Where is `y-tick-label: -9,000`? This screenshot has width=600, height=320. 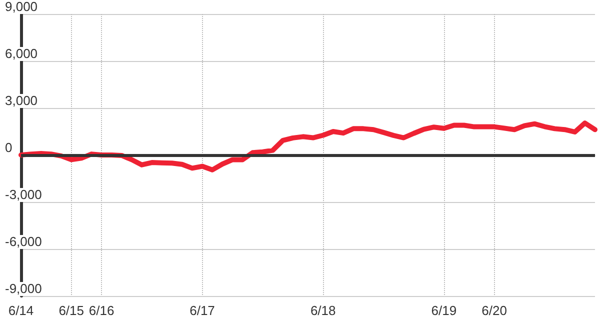 y-tick-label: -9,000 is located at coordinates (23, 288).